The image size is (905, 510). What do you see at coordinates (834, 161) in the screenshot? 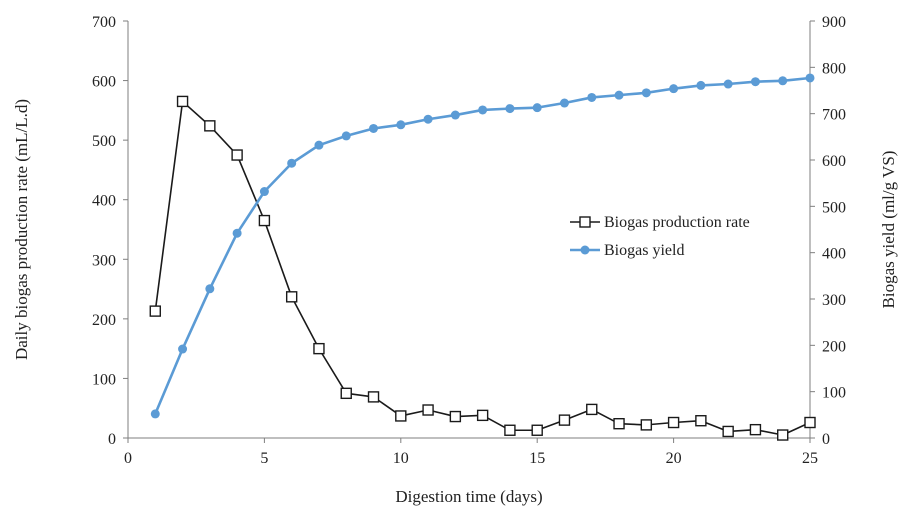
I see `right-y-tick-label: 600` at bounding box center [834, 161].